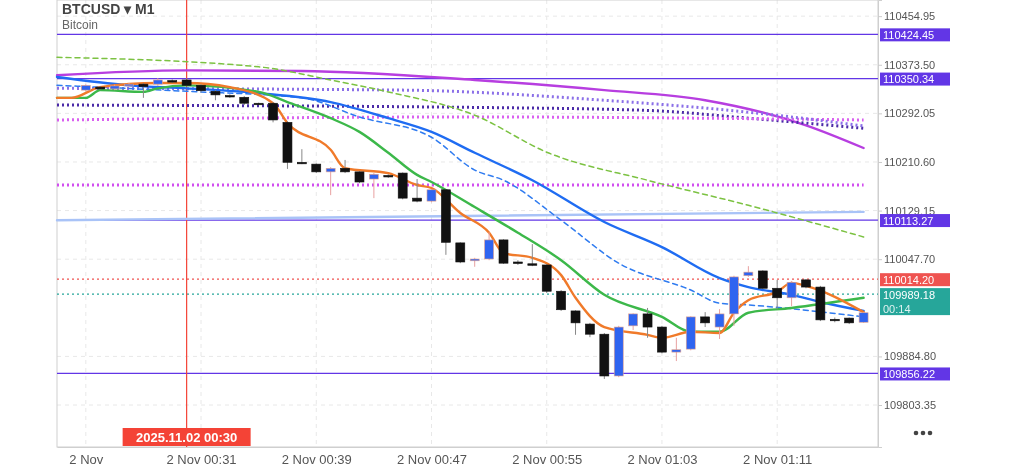 This screenshot has height=473, width=1024. I want to click on y-tick-label: 110292.05, so click(910, 113).